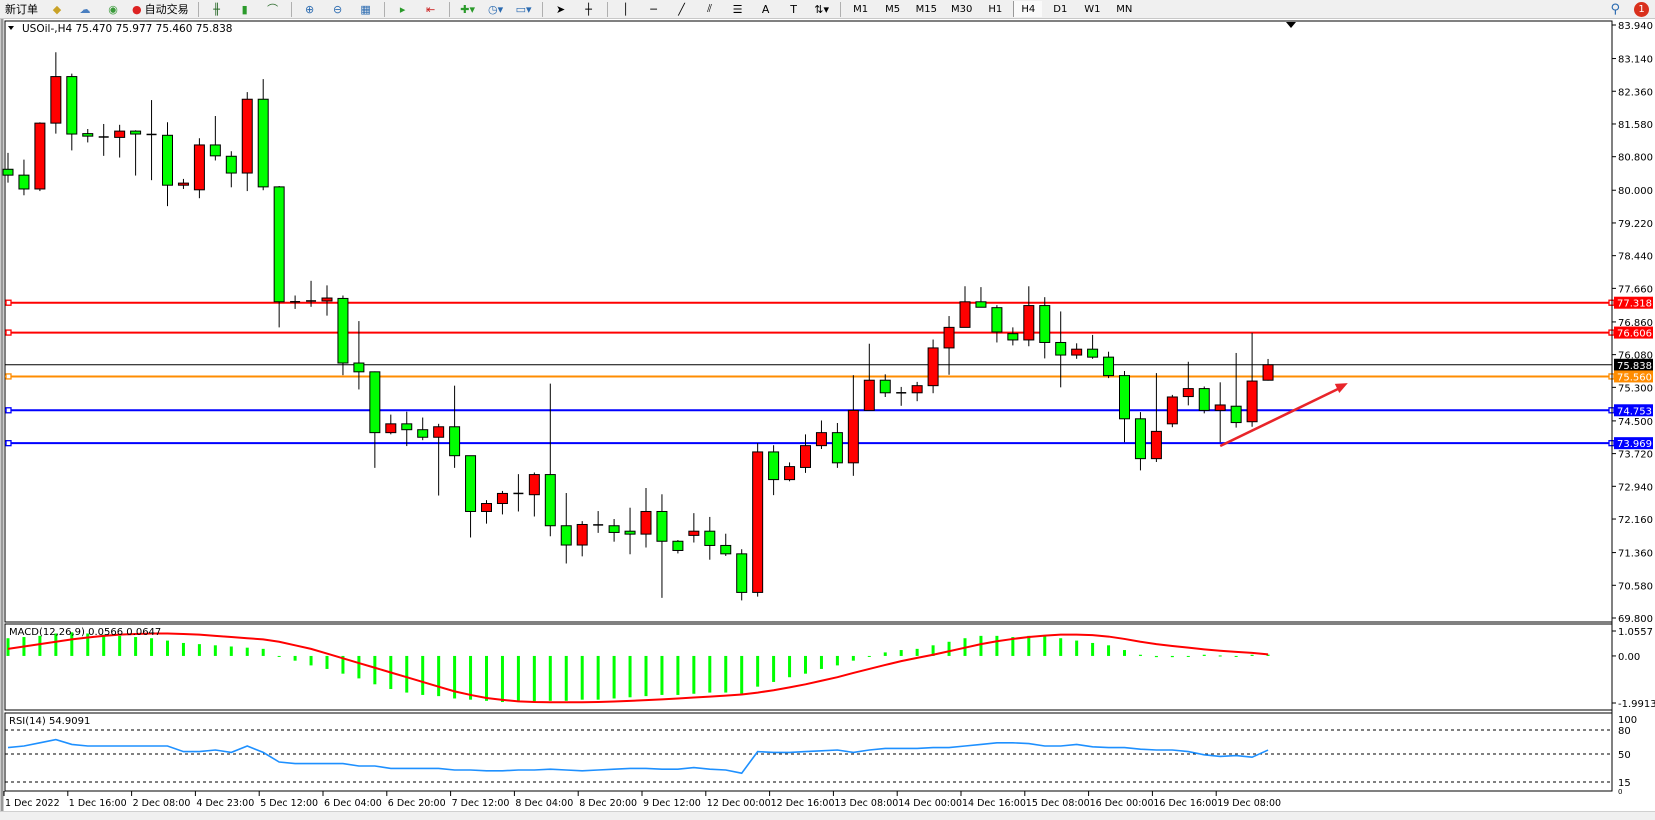 The height and width of the screenshot is (820, 1655). What do you see at coordinates (1291, 25) in the screenshot?
I see `chart-shift-marker-icon` at bounding box center [1291, 25].